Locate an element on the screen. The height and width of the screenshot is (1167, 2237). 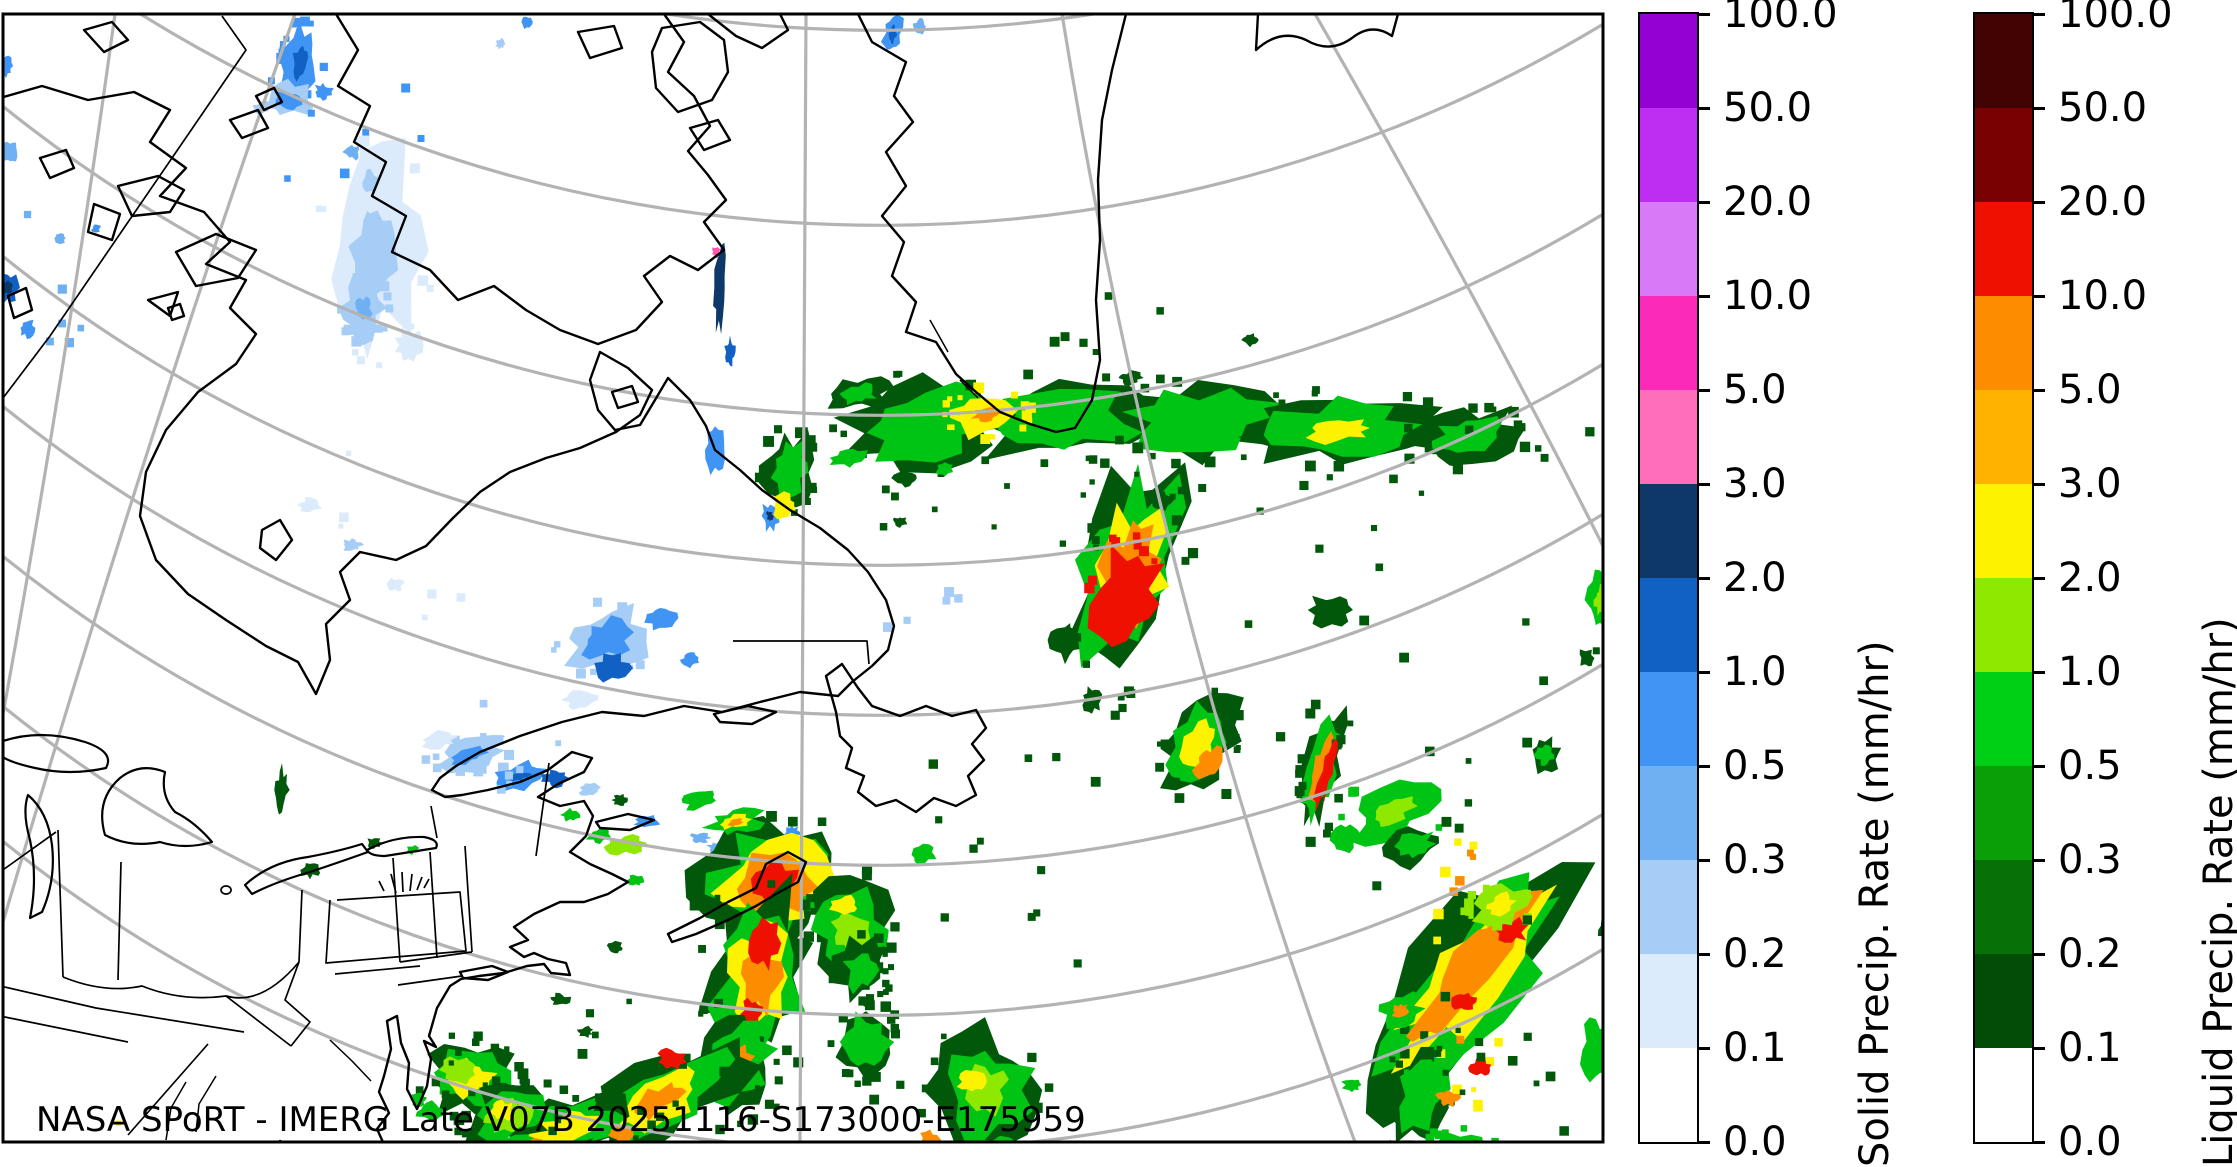
colorbar-tick-label: 10.0 is located at coordinates (2103, 296).